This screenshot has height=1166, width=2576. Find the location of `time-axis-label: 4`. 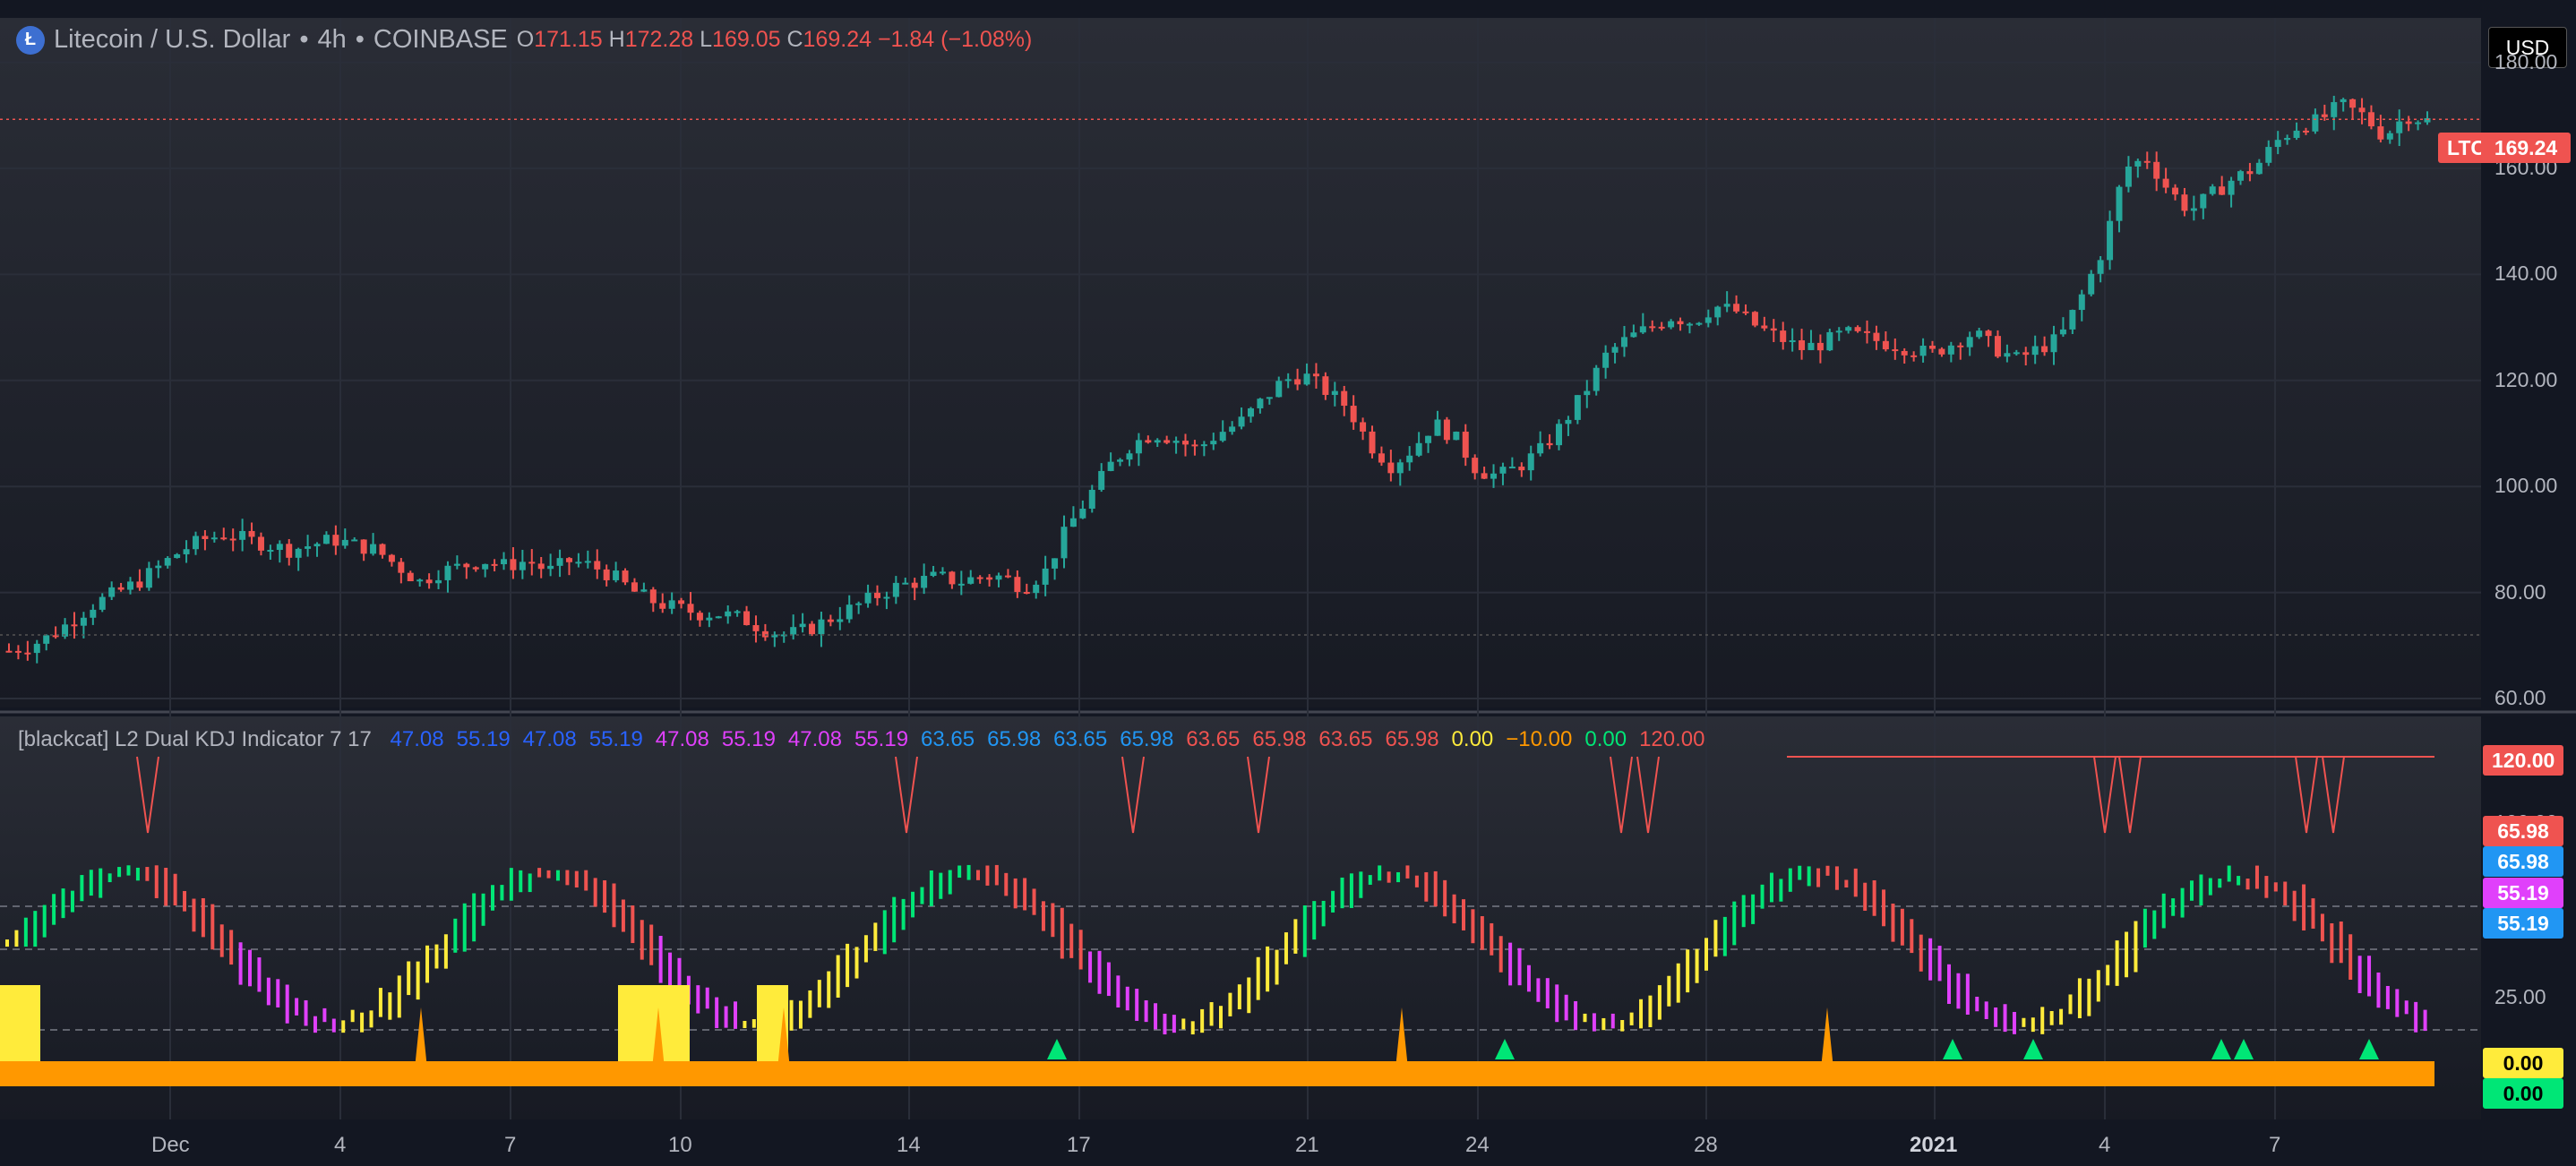

time-axis-label: 4 is located at coordinates (340, 1145).